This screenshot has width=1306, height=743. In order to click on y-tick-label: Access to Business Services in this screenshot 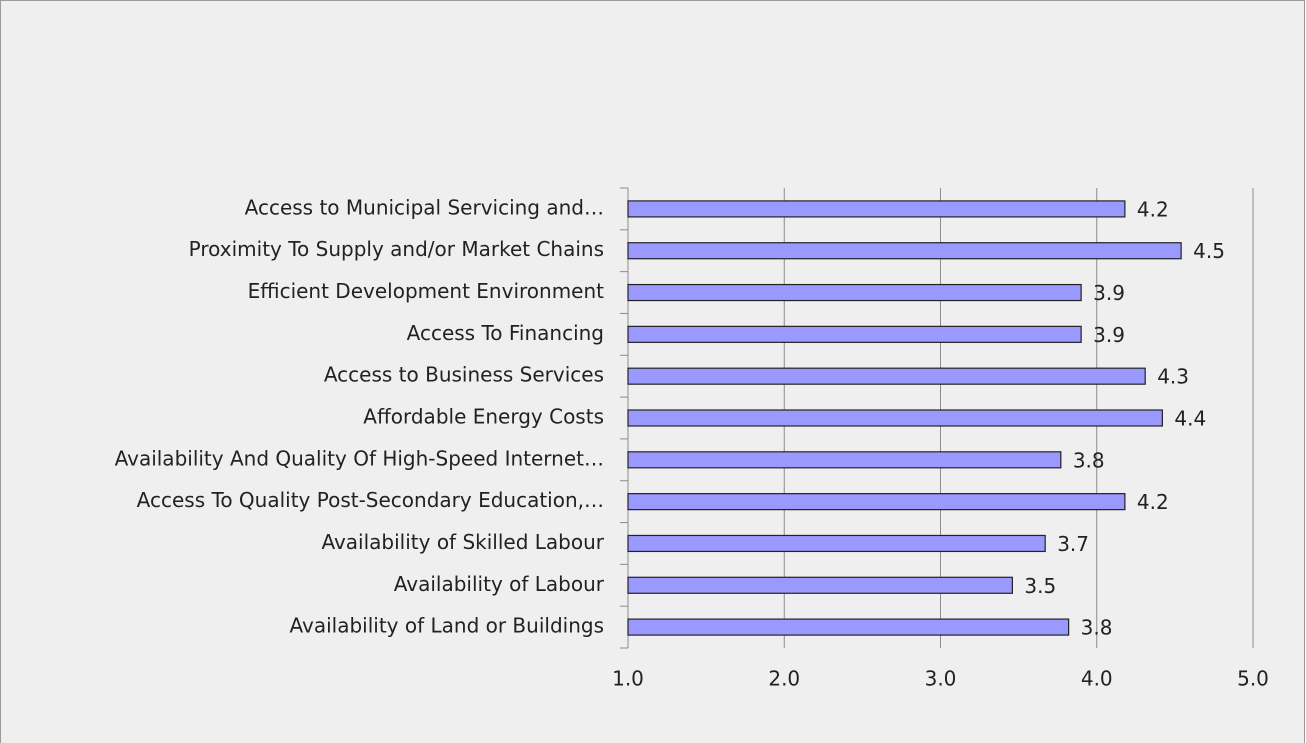, I will do `click(464, 375)`.